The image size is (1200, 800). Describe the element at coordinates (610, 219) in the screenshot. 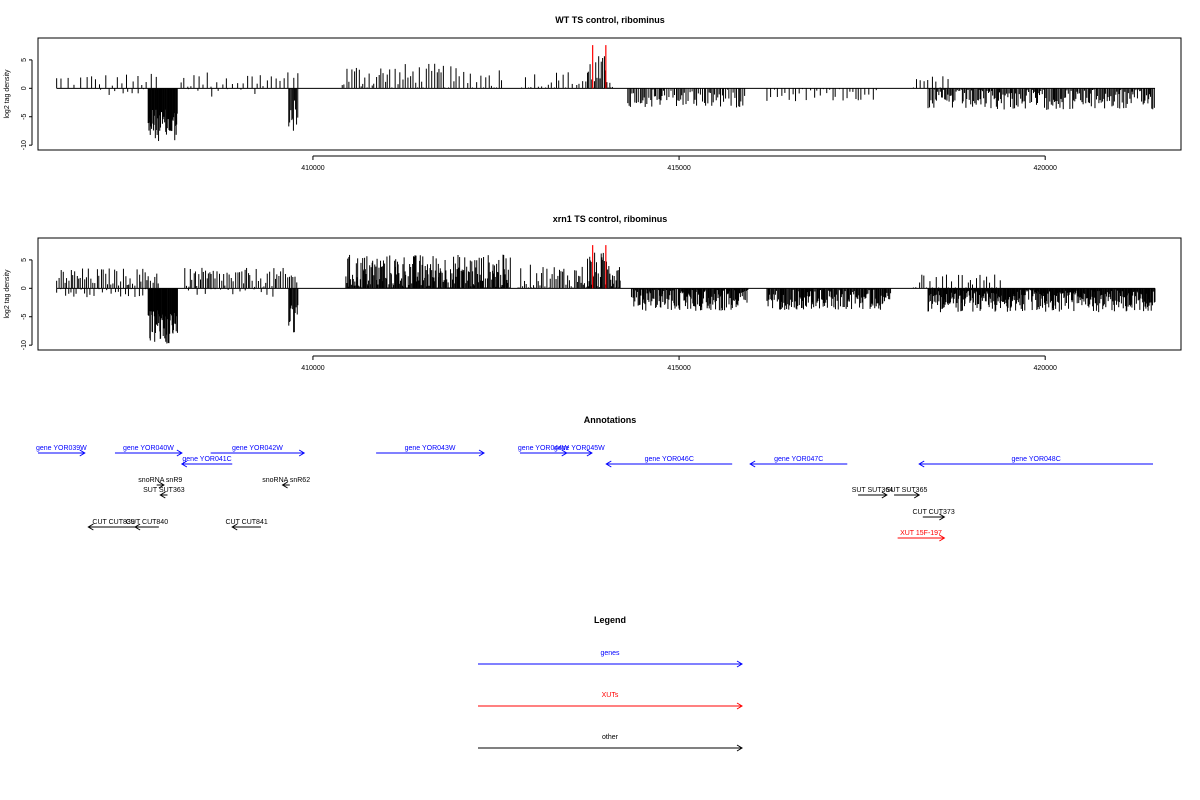

I see `track-title: xrn1 TS control, ribominus` at that location.